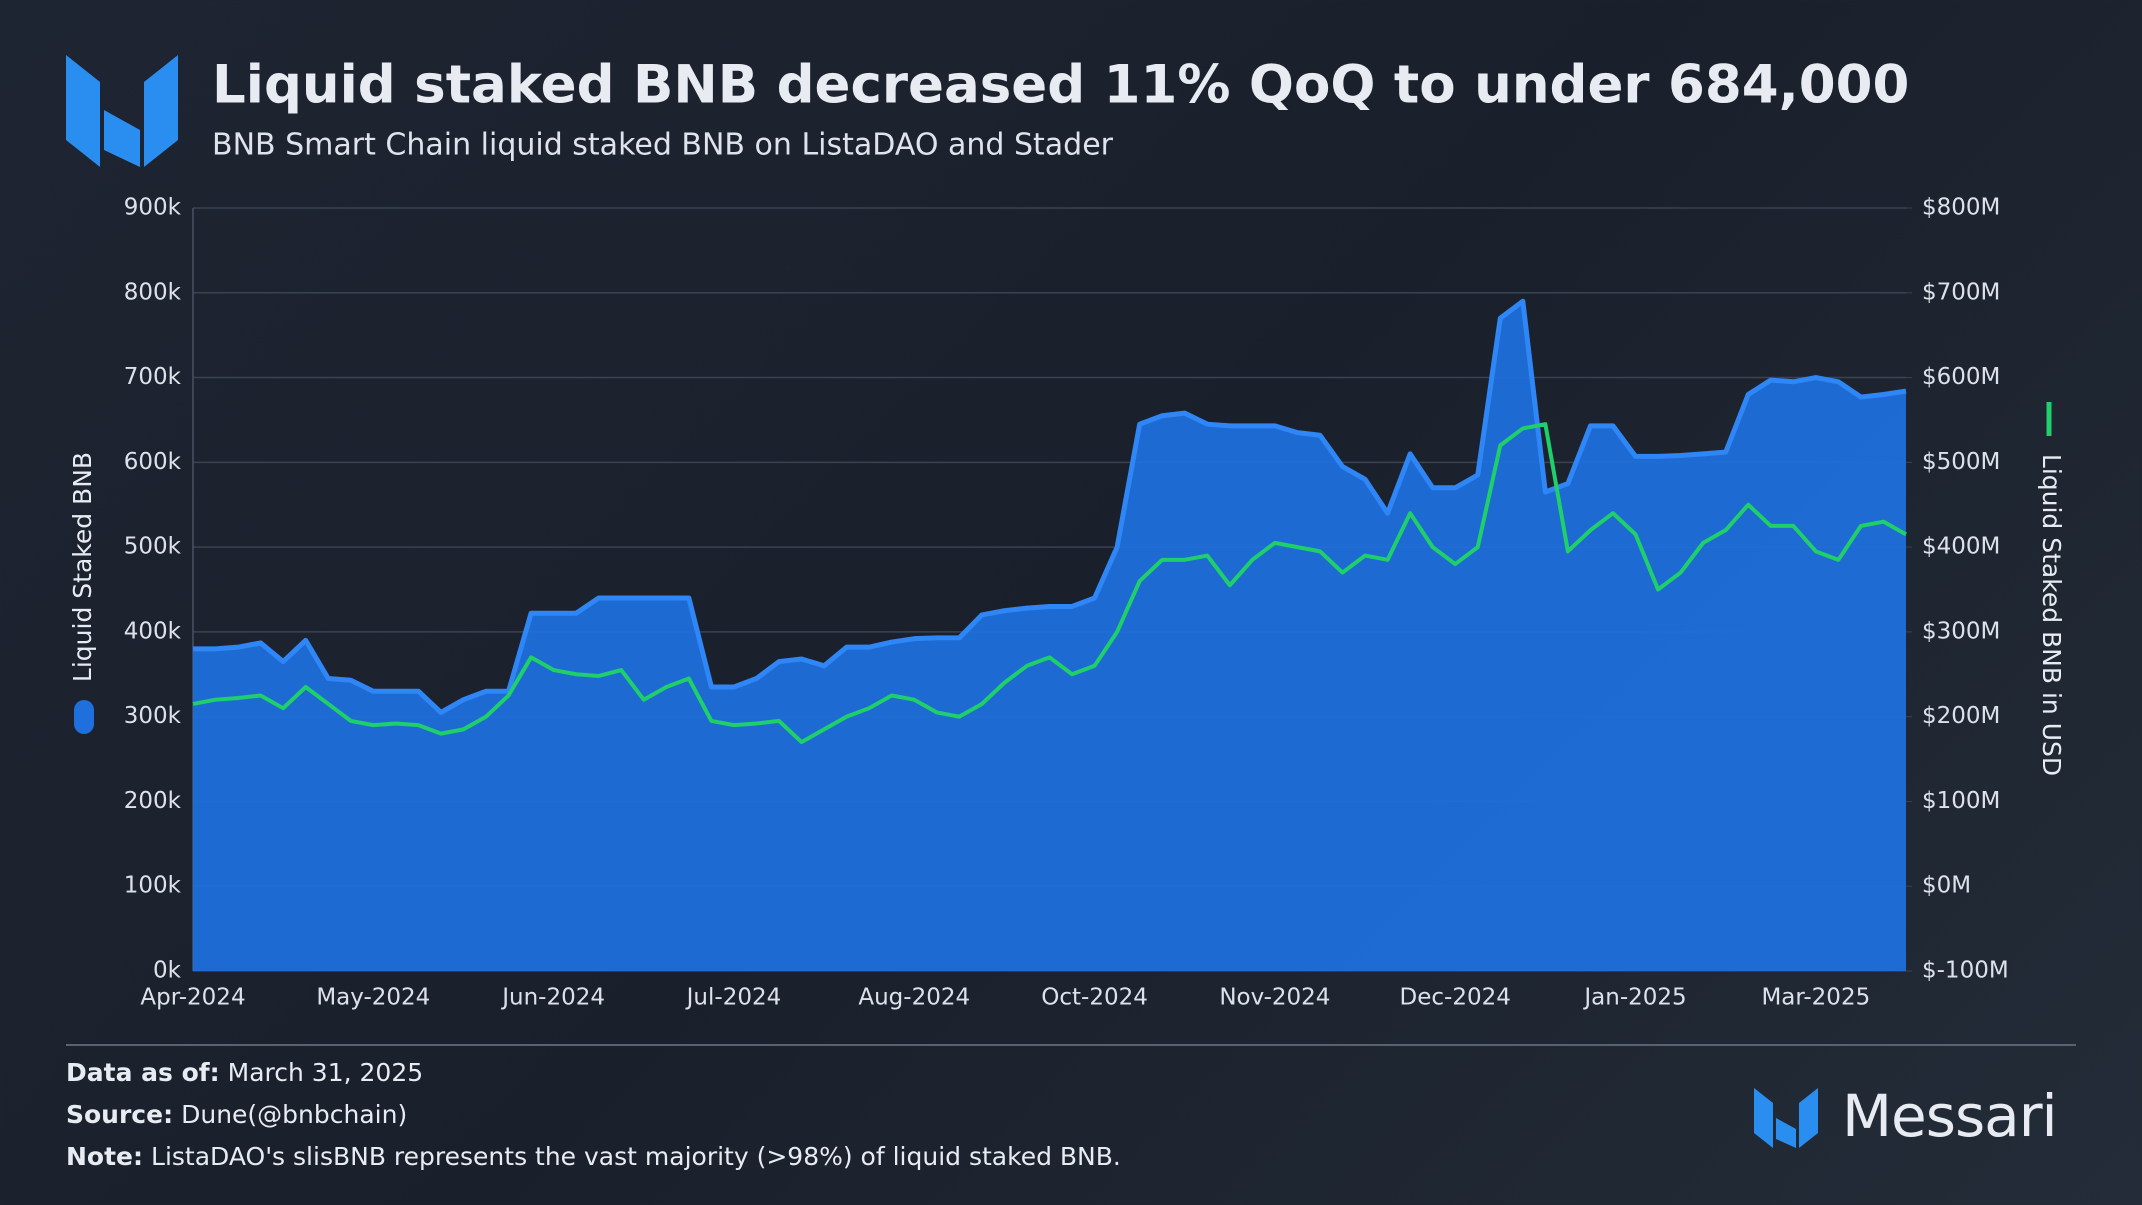 The width and height of the screenshot is (2142, 1205). What do you see at coordinates (1946, 886) in the screenshot?
I see `y2-tick-label: $0M` at bounding box center [1946, 886].